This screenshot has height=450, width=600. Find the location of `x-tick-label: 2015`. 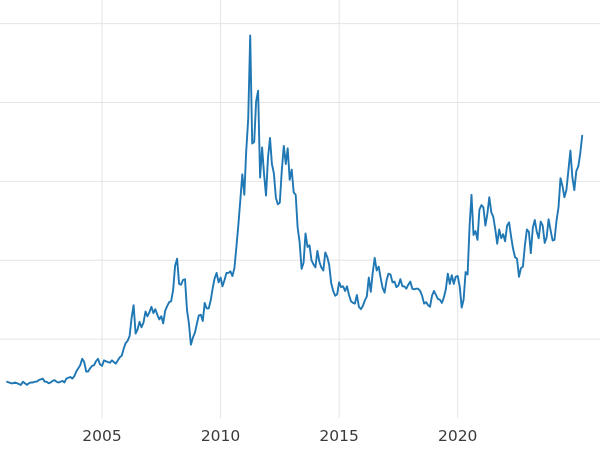

x-tick-label: 2015 is located at coordinates (338, 436).